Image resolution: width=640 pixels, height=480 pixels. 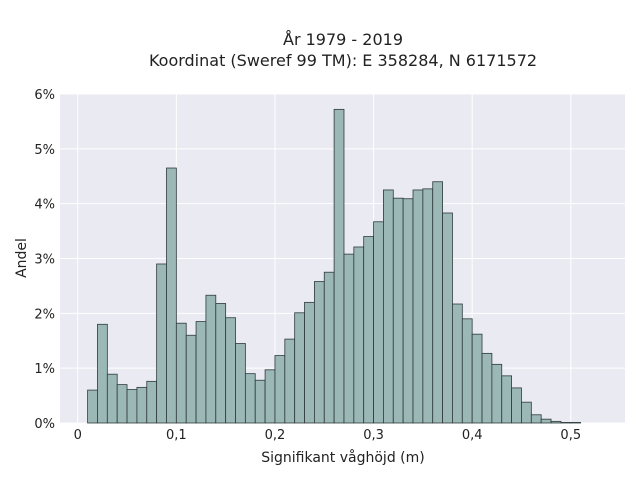 I want to click on x-tick-label: 0, so click(x=78, y=435).